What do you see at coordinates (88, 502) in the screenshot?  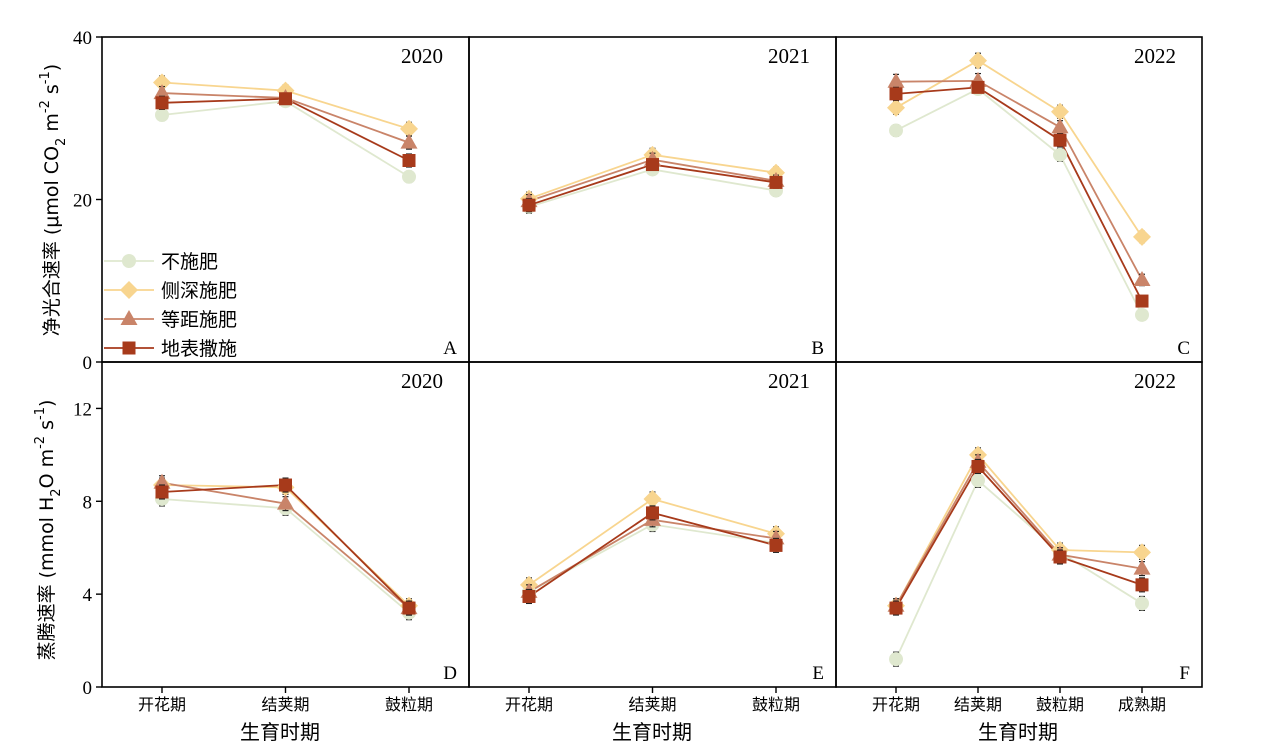 I see `y-tick-label: 8` at bounding box center [88, 502].